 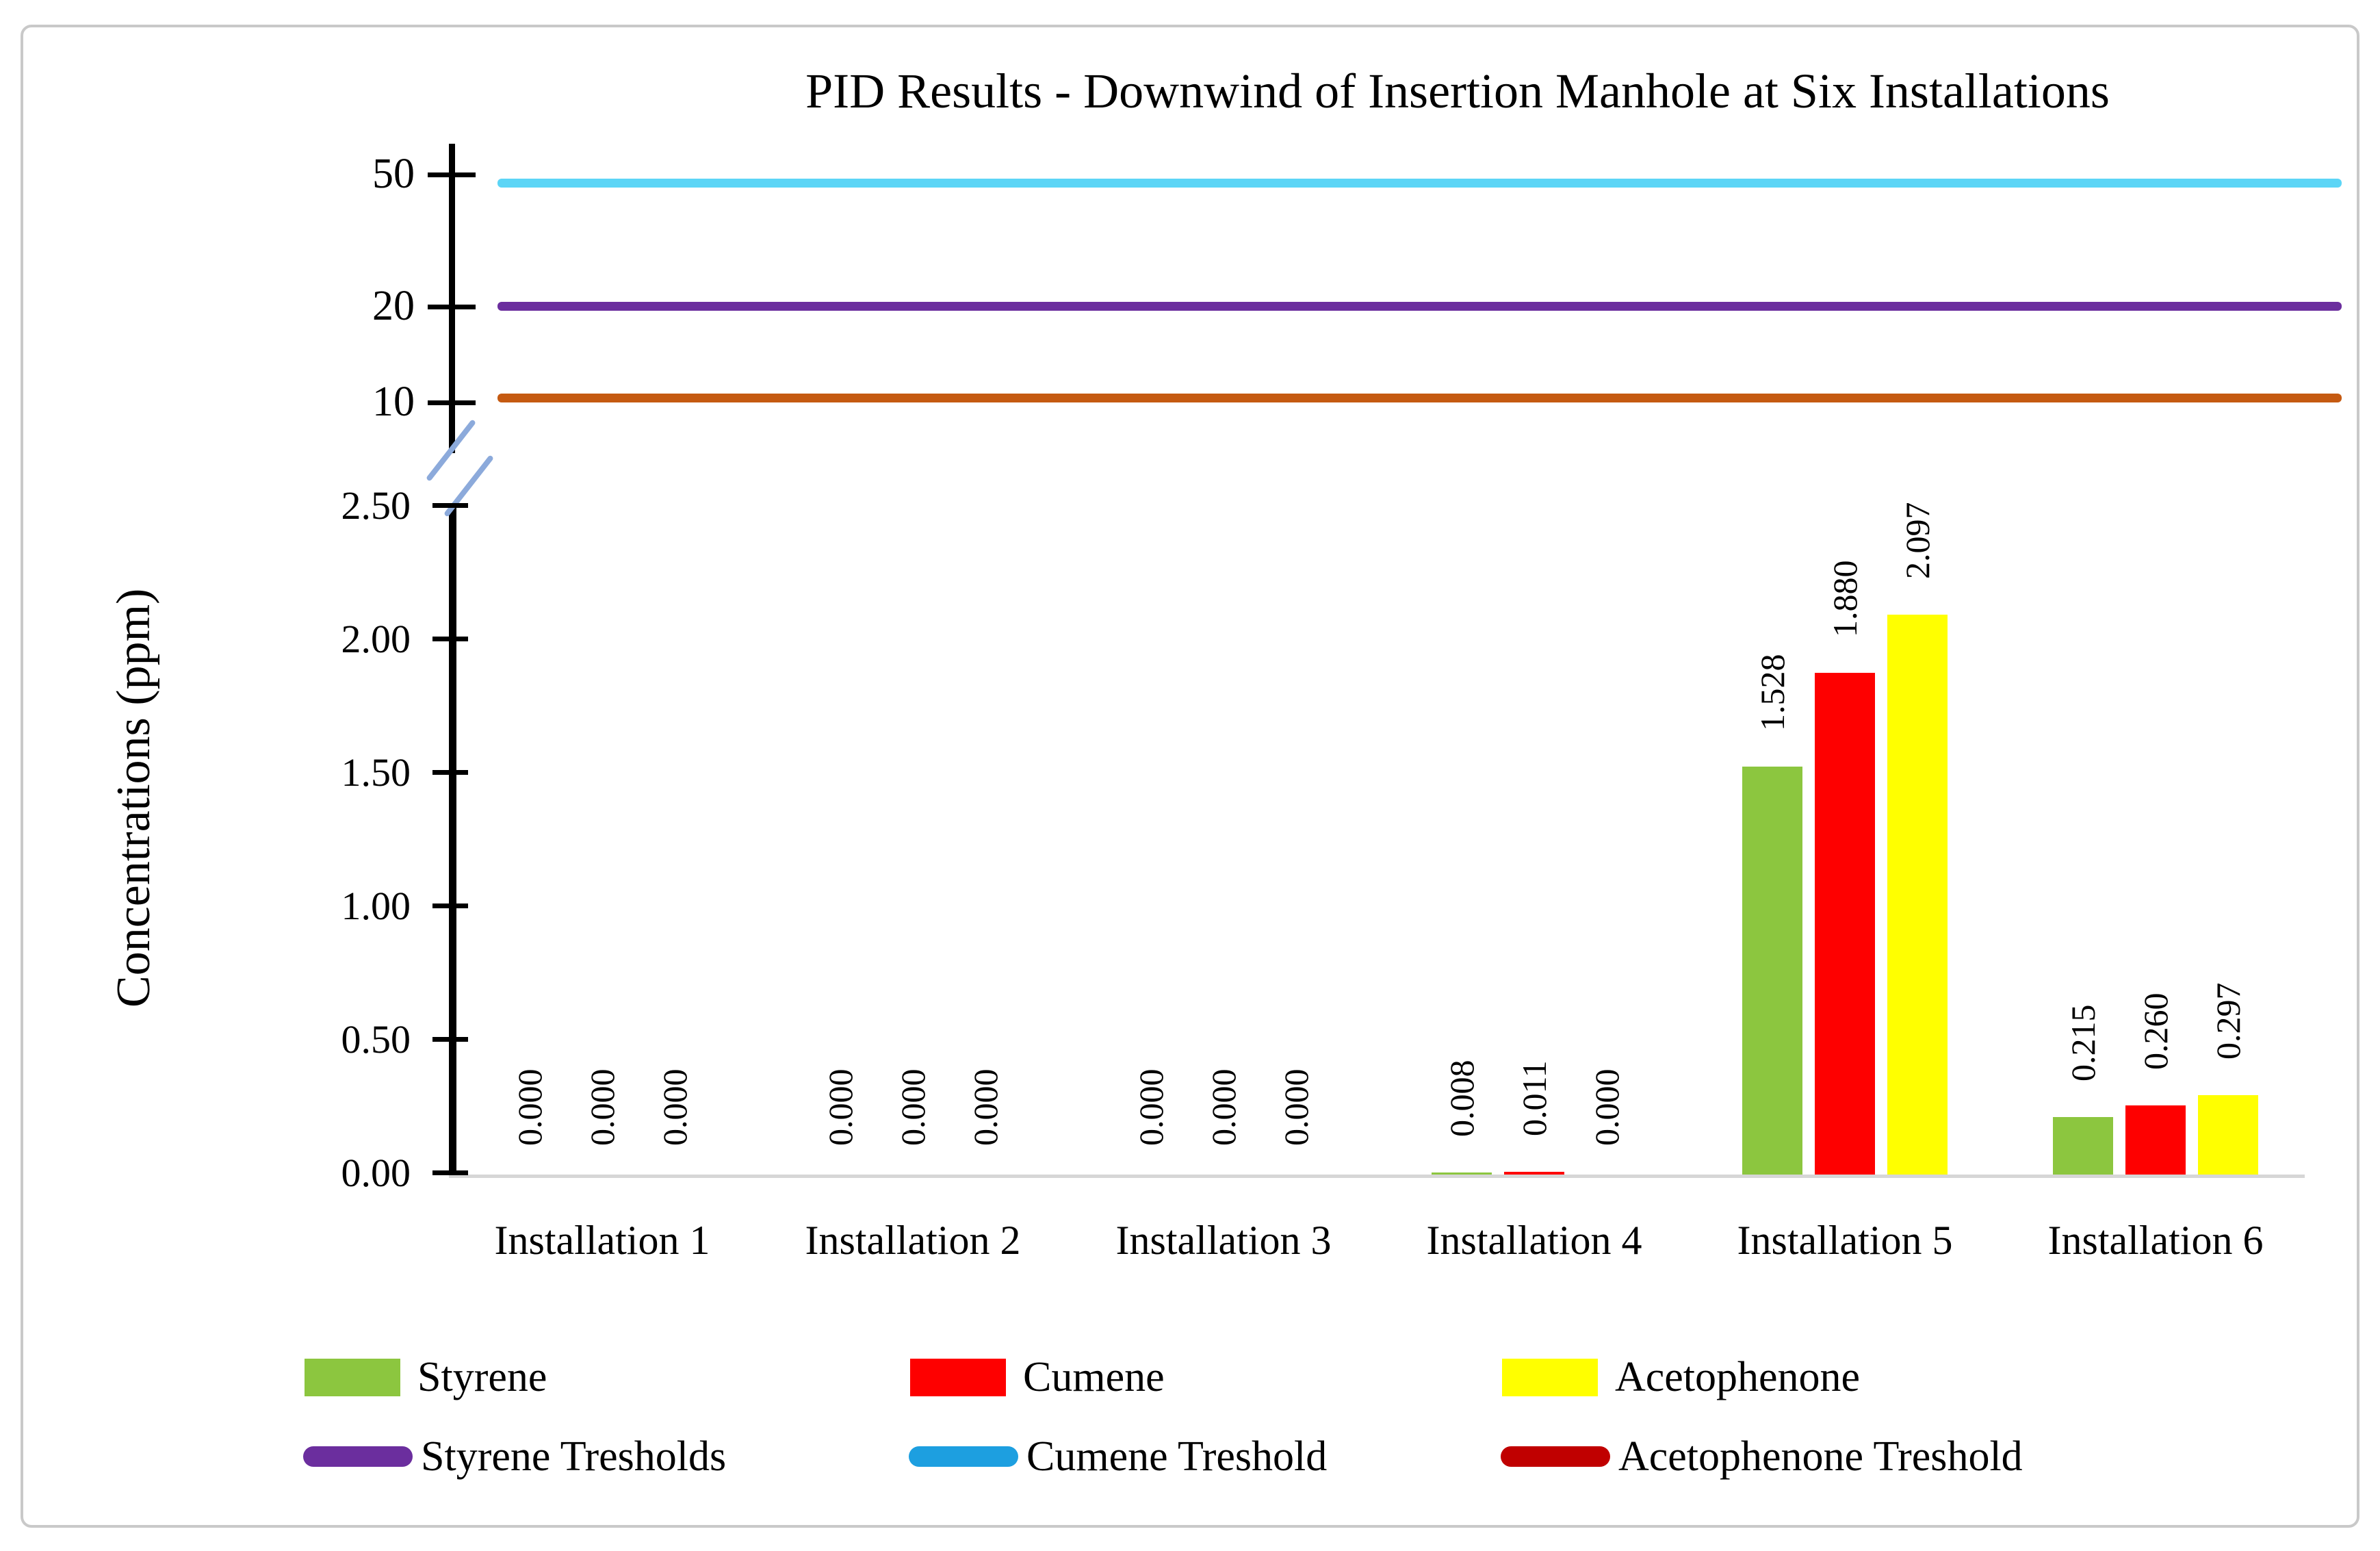 What do you see at coordinates (958, 1378) in the screenshot?
I see `legend-swatch-cumene` at bounding box center [958, 1378].